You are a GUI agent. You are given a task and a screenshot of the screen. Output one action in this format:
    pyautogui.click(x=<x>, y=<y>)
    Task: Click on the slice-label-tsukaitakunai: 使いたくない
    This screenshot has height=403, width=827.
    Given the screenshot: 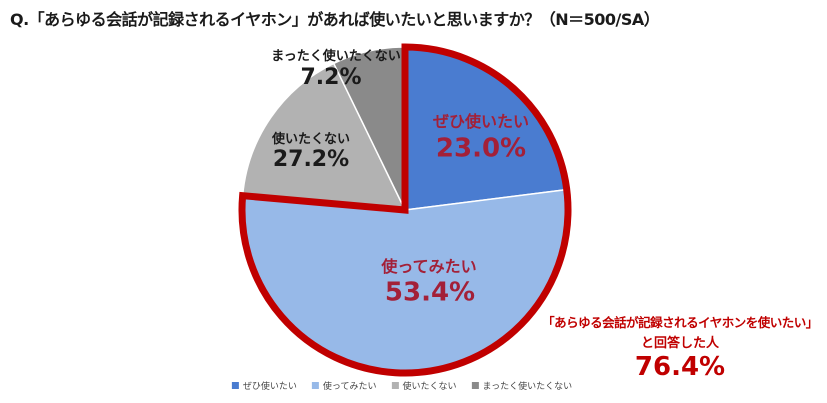 What is the action you would take?
    pyautogui.click(x=311, y=139)
    